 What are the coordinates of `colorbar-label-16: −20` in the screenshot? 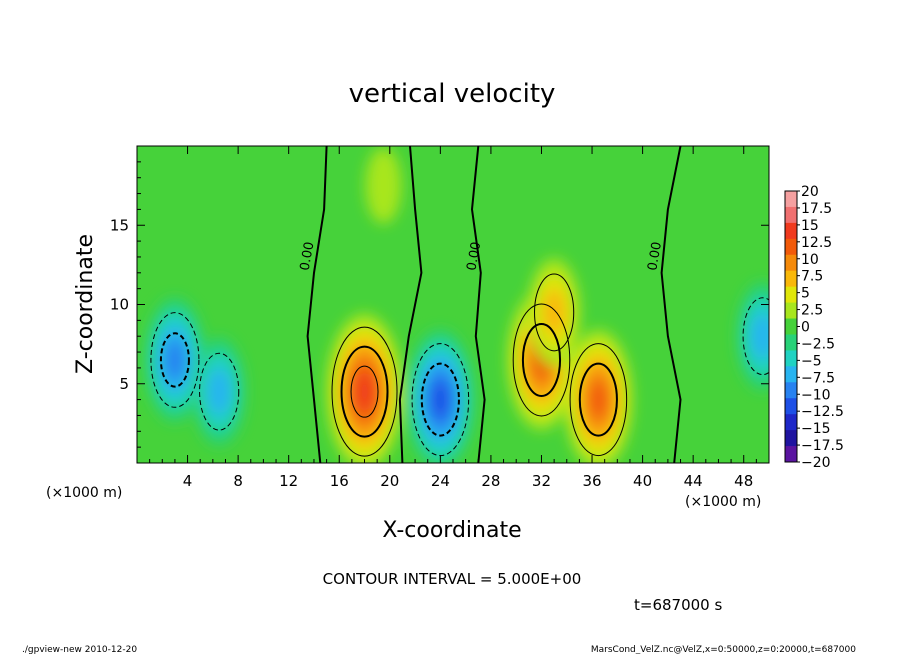 It's located at (816, 463).